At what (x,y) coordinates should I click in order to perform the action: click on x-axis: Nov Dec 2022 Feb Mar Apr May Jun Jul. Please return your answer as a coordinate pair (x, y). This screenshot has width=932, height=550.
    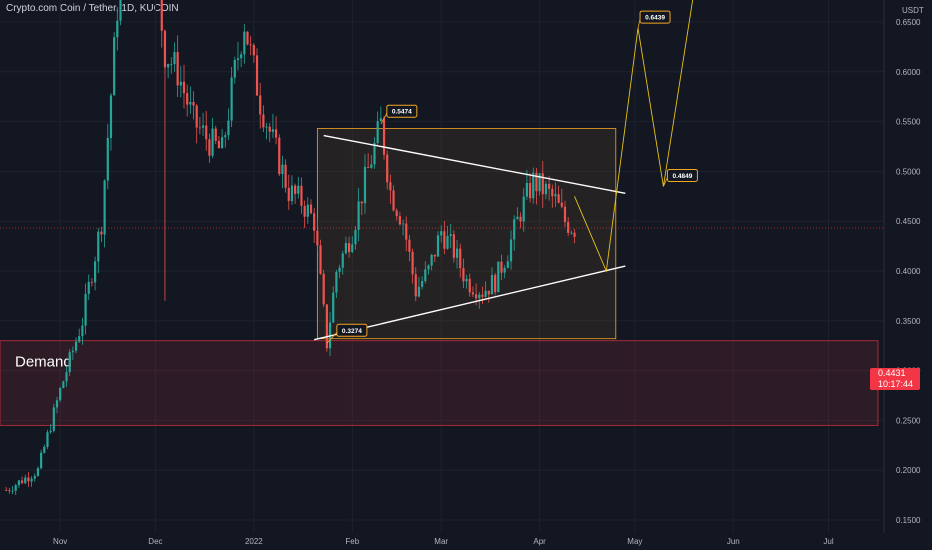
    Looking at the image, I should click on (443, 541).